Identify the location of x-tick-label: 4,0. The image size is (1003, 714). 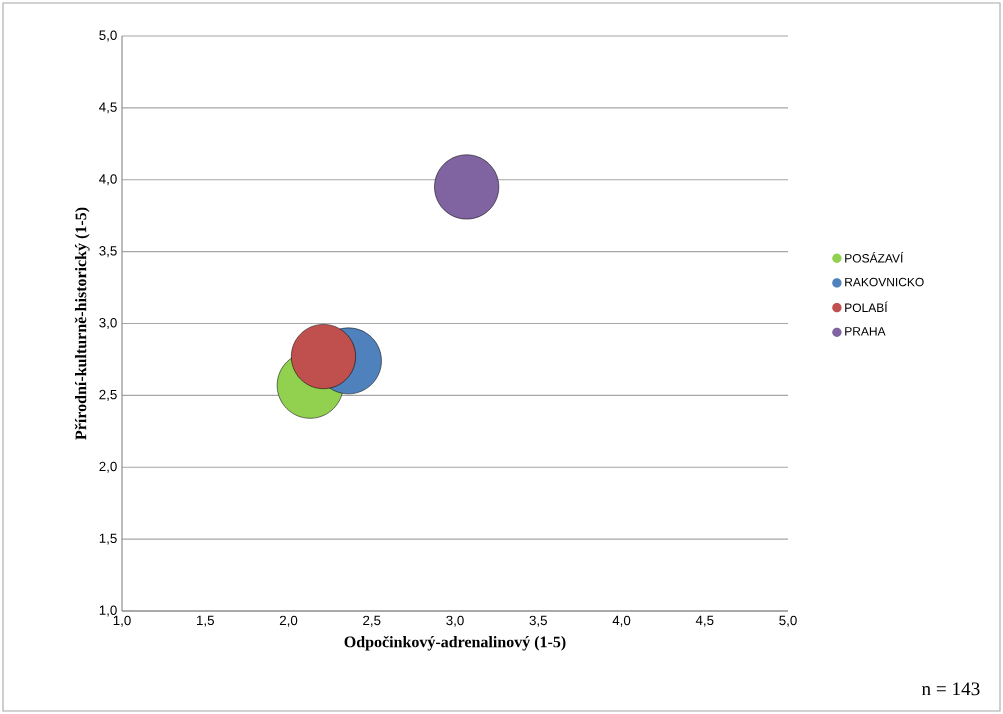
(621, 621).